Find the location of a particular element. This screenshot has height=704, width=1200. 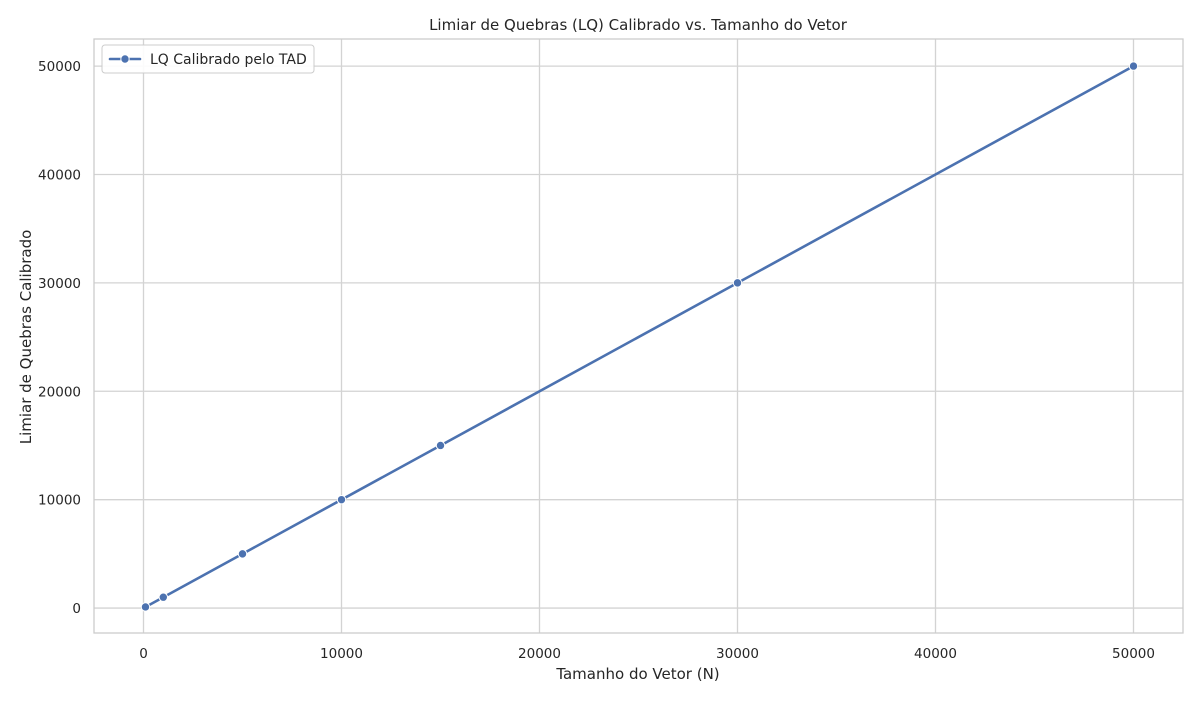

y-tick-label: 50000 is located at coordinates (59, 67).